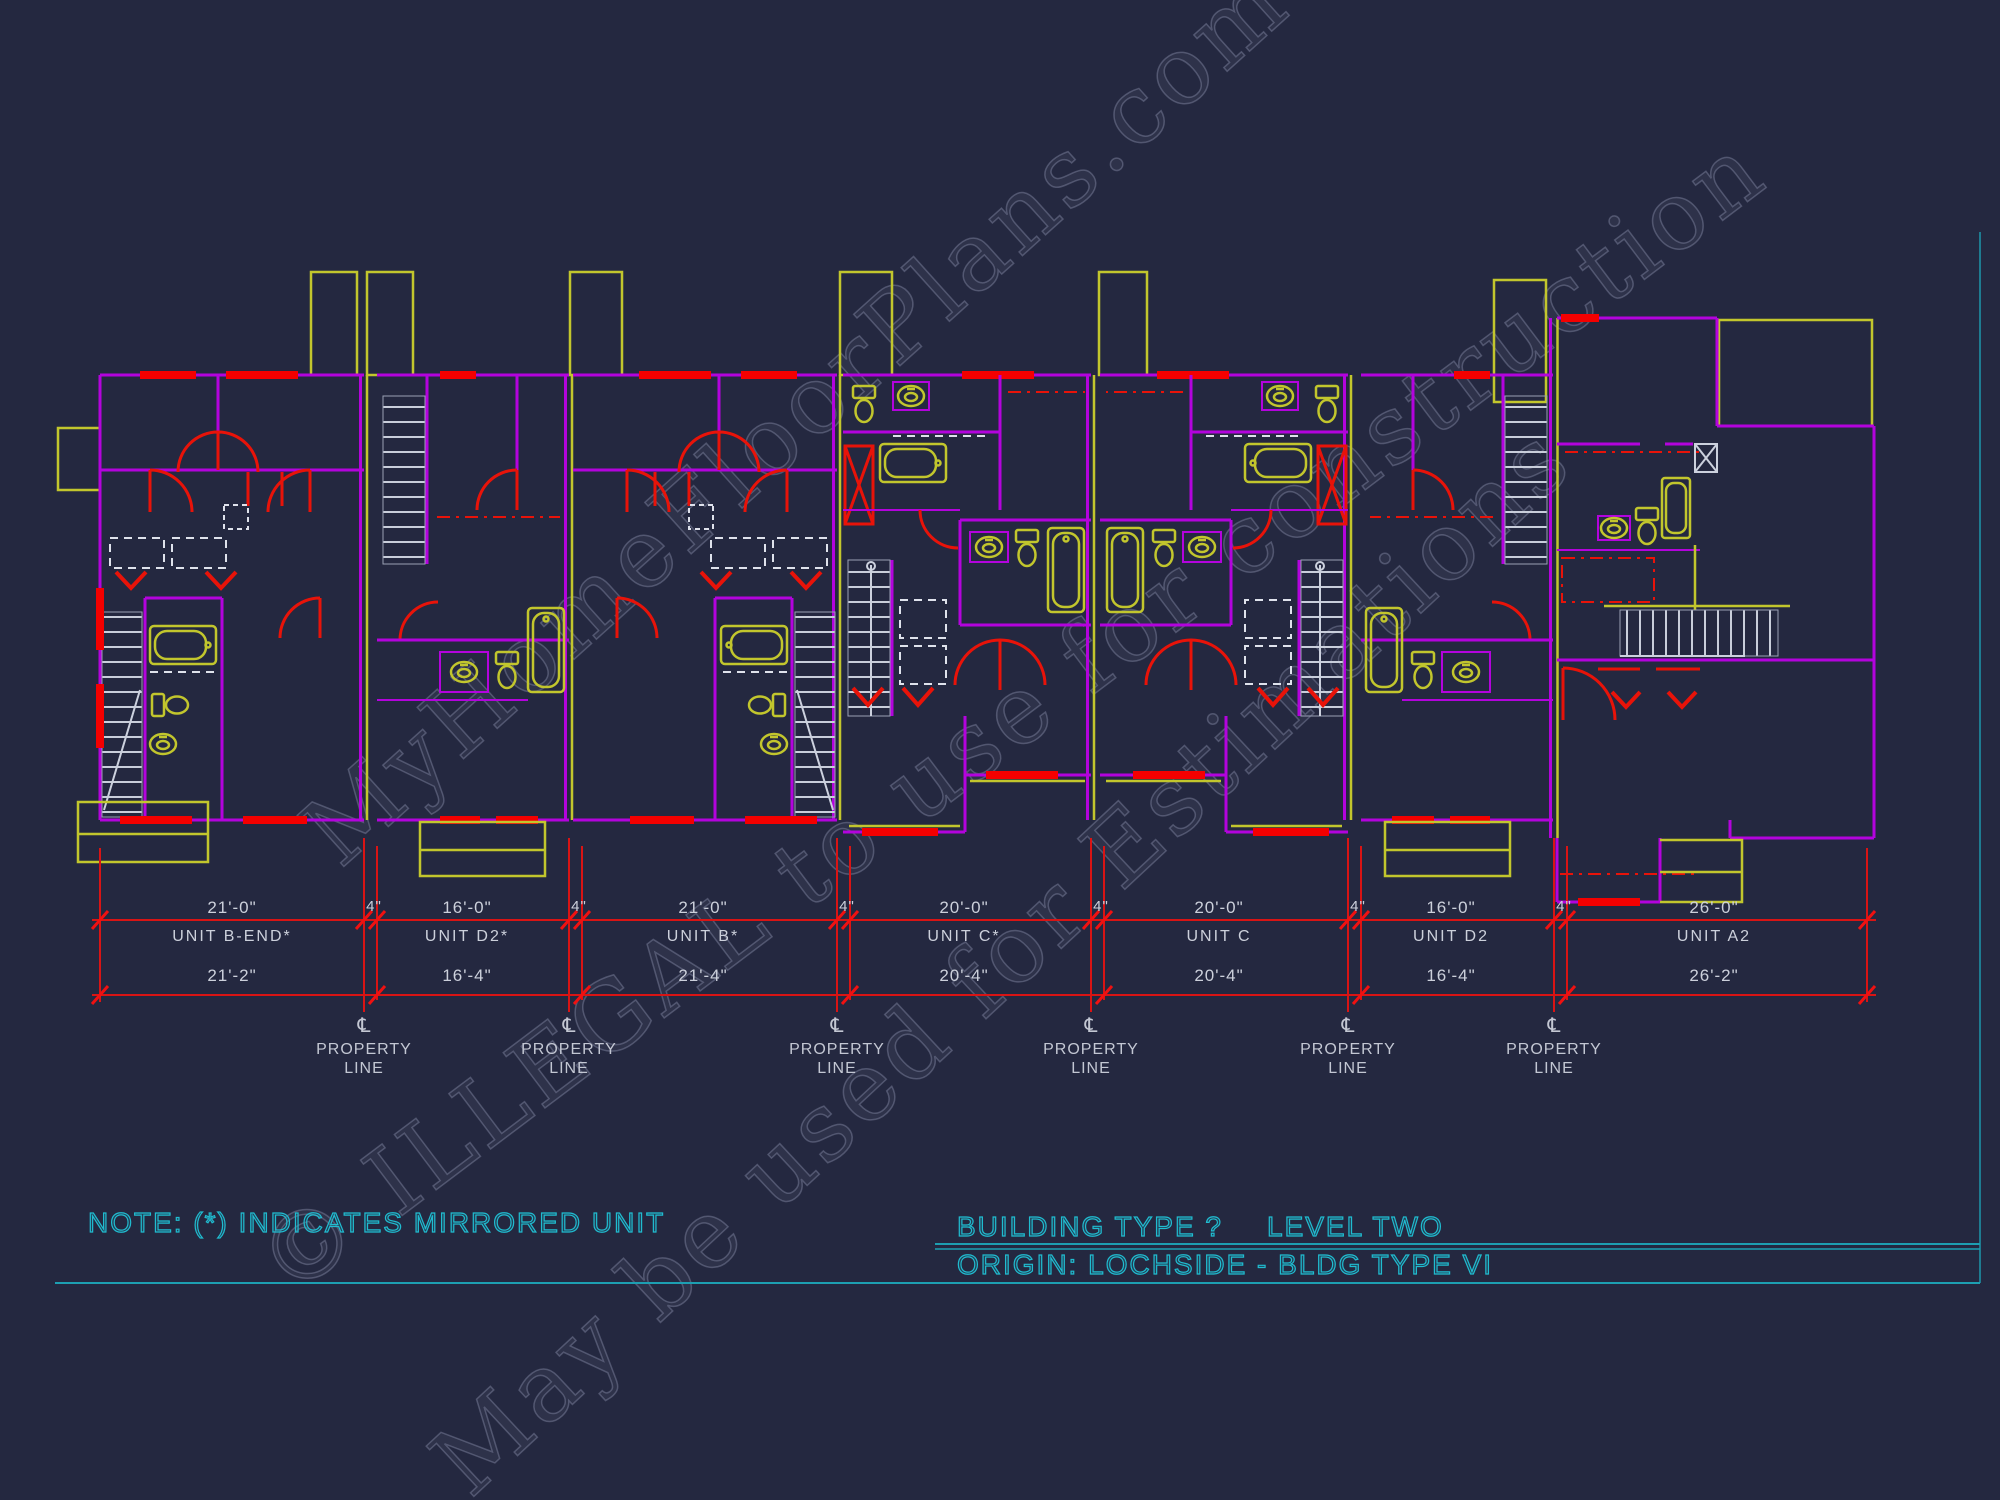 The image size is (2000, 1500). I want to click on unit-a2-plan, so click(1715, 610).